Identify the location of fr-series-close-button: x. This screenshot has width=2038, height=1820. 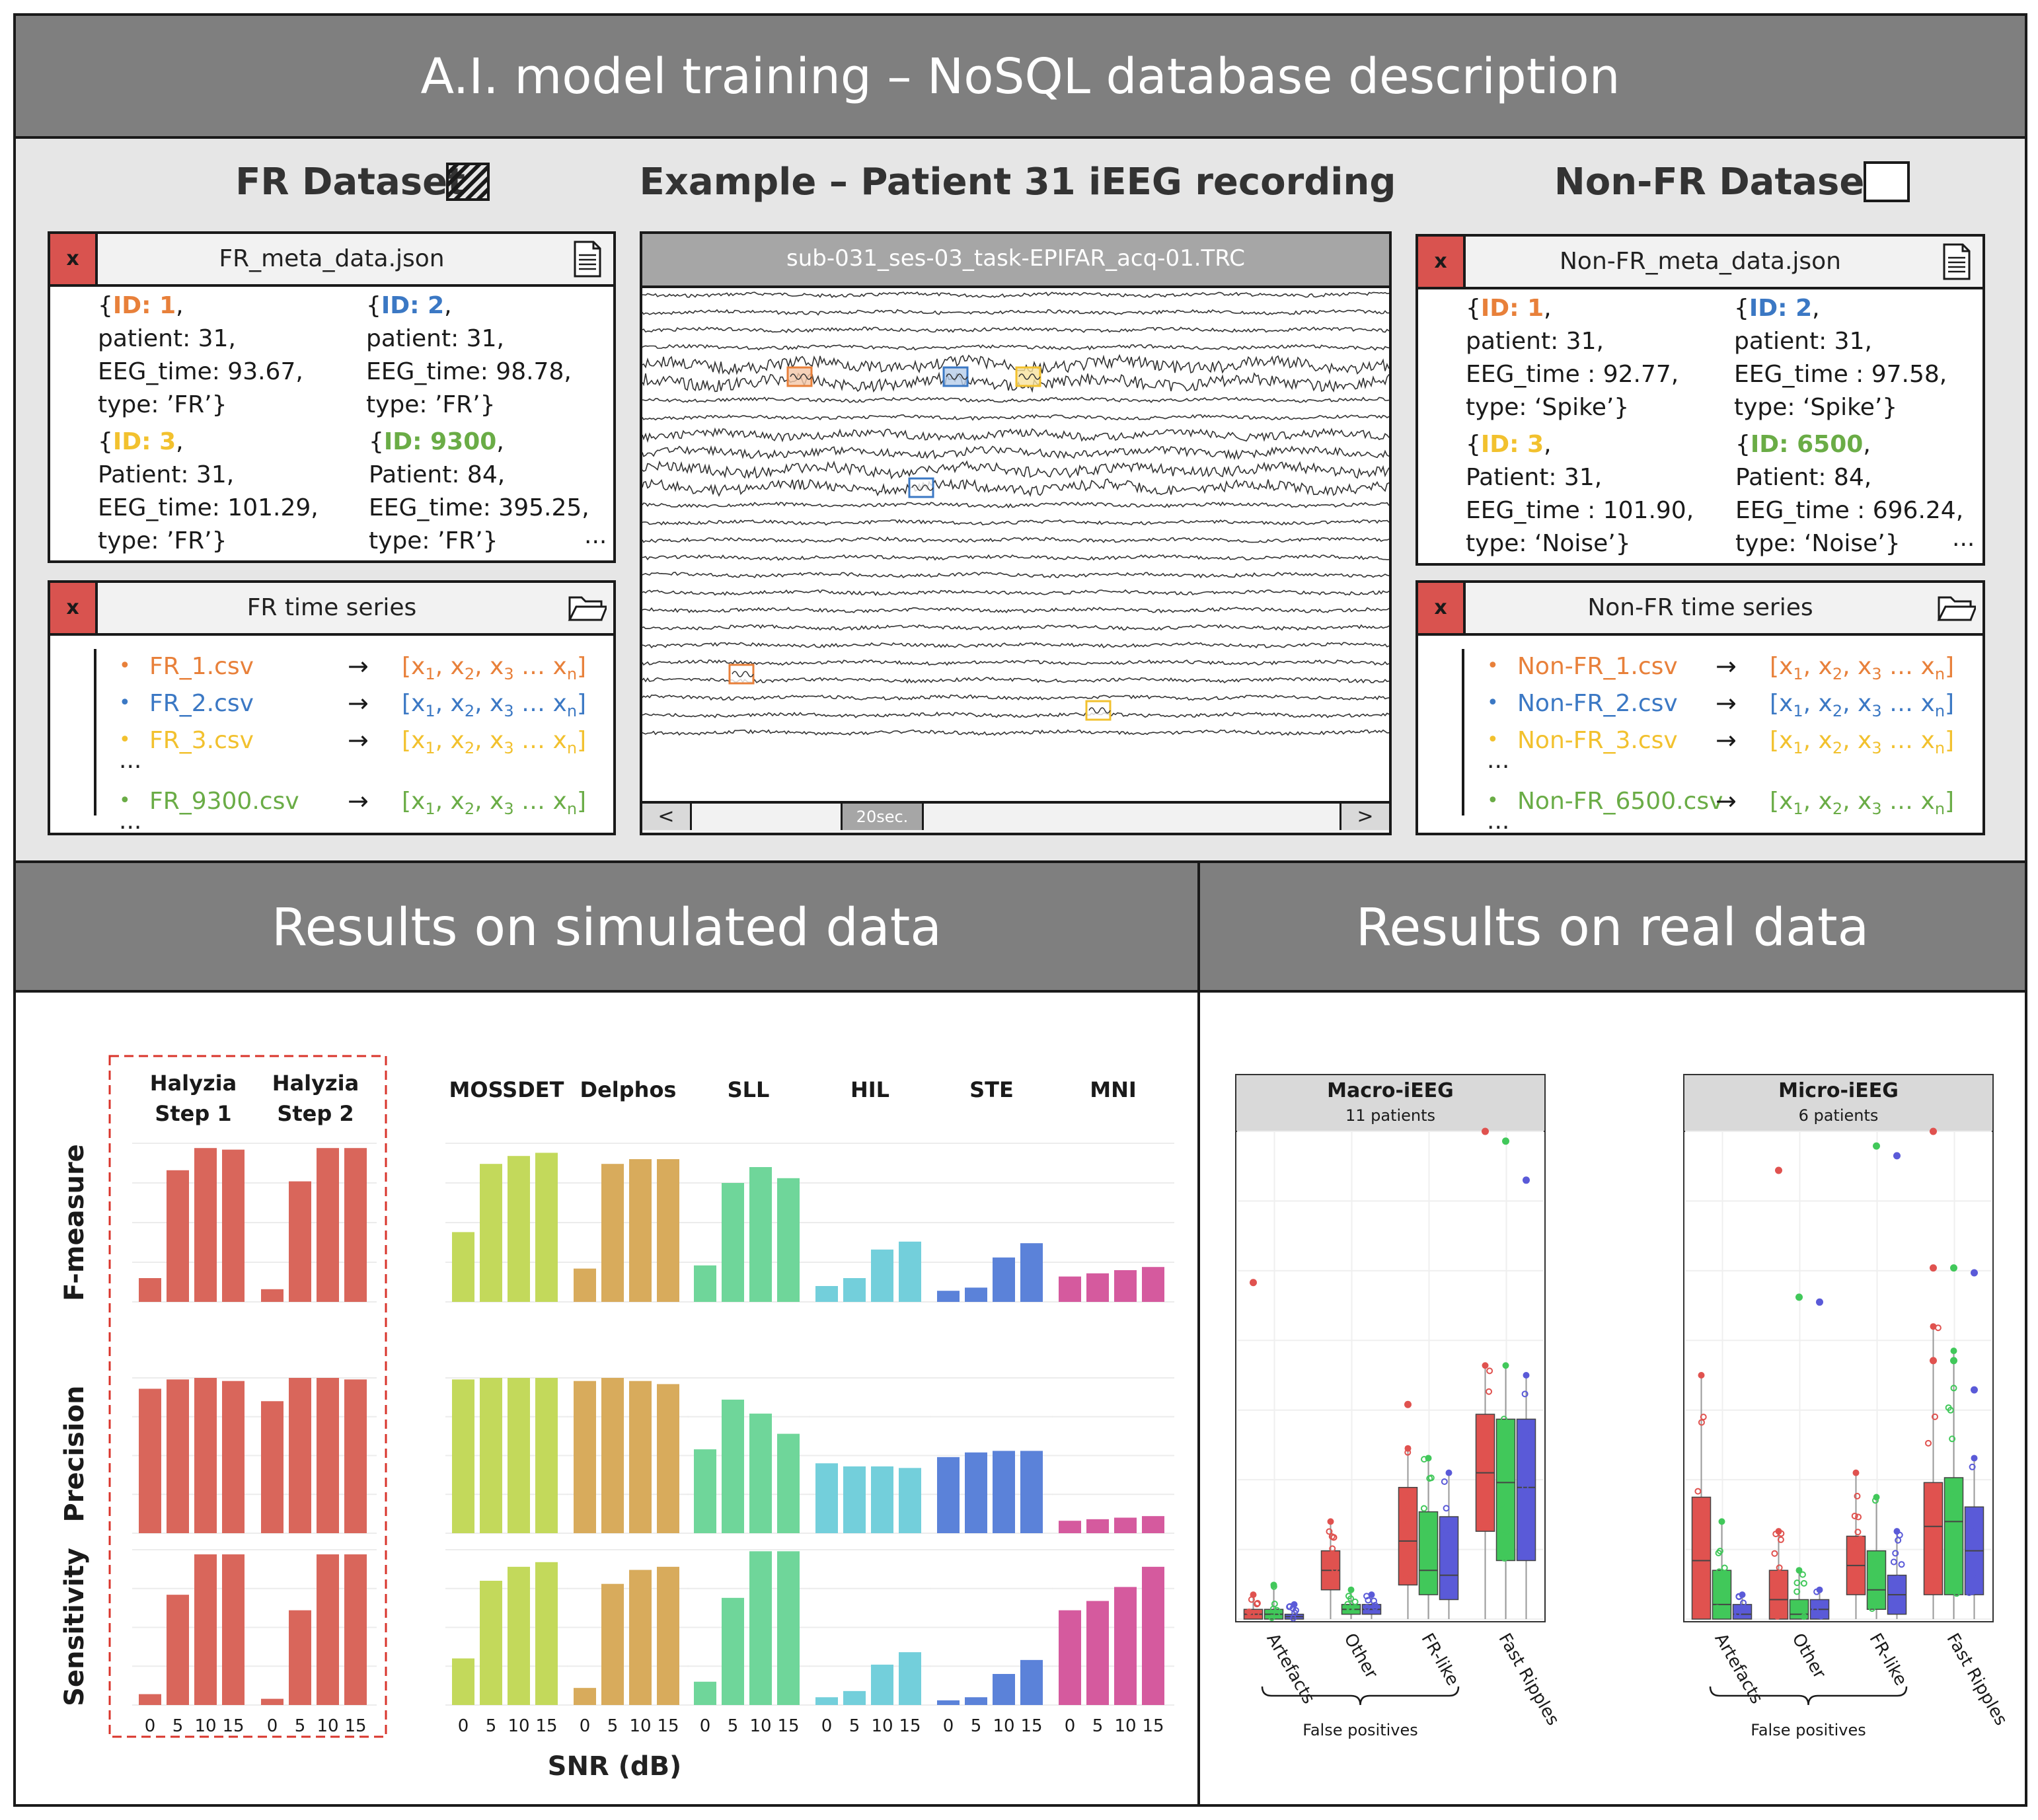
(74, 608).